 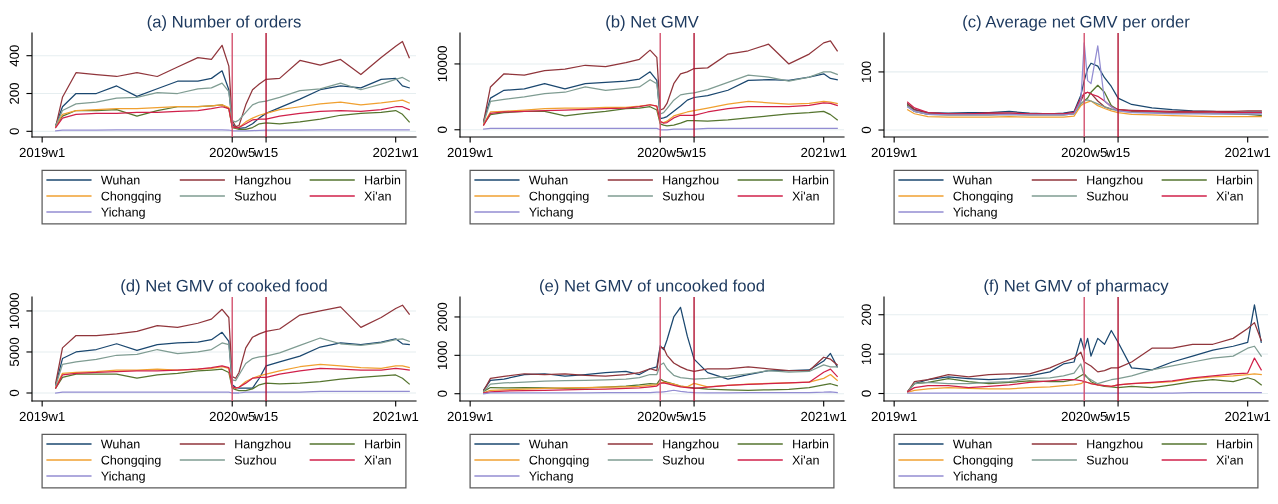 I want to click on y-tick-label: 400, so click(x=14, y=56).